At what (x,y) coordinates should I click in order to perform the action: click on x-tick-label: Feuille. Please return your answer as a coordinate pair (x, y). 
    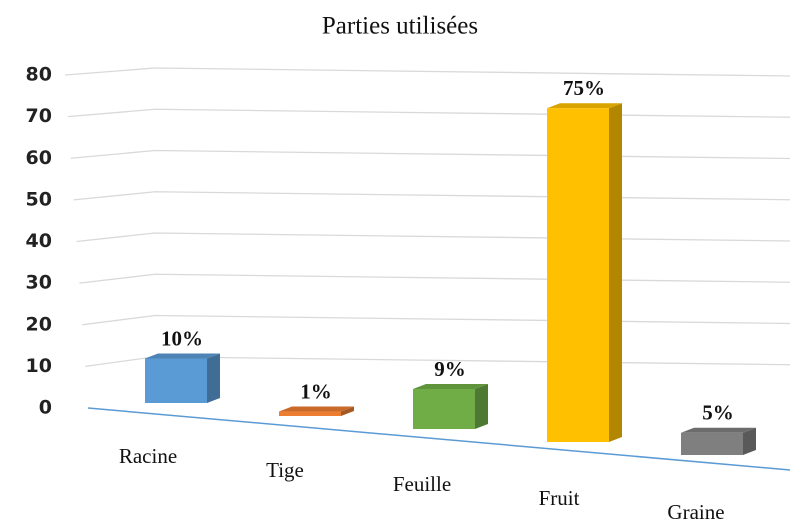
    Looking at the image, I should click on (422, 484).